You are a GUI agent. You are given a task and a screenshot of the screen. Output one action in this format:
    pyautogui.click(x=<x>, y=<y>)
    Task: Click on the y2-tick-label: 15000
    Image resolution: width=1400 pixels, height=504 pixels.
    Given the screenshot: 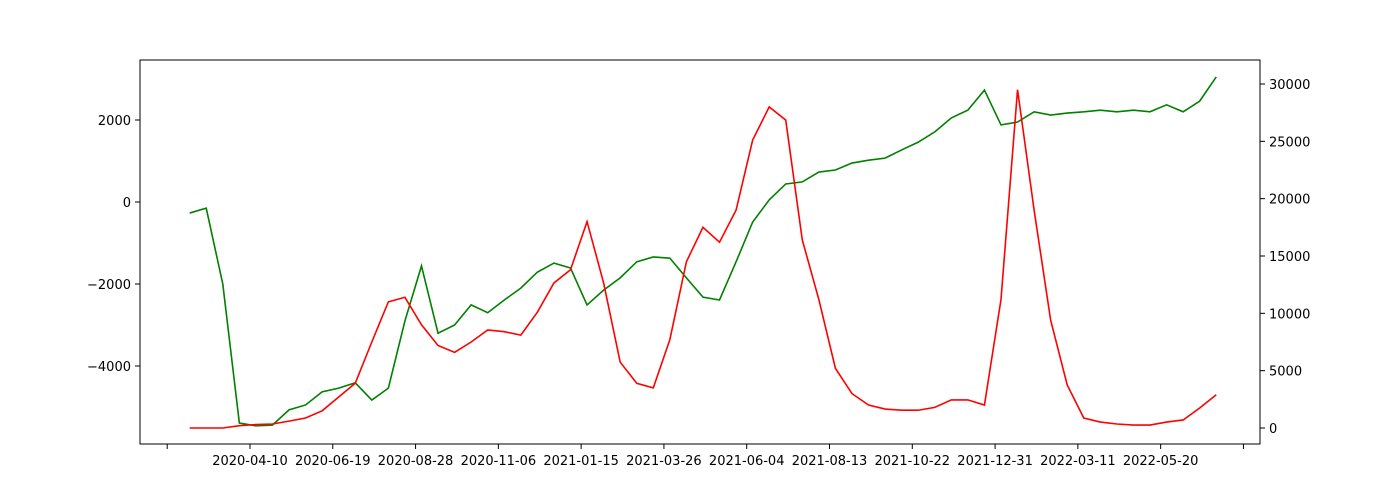 What is the action you would take?
    pyautogui.click(x=1289, y=257)
    